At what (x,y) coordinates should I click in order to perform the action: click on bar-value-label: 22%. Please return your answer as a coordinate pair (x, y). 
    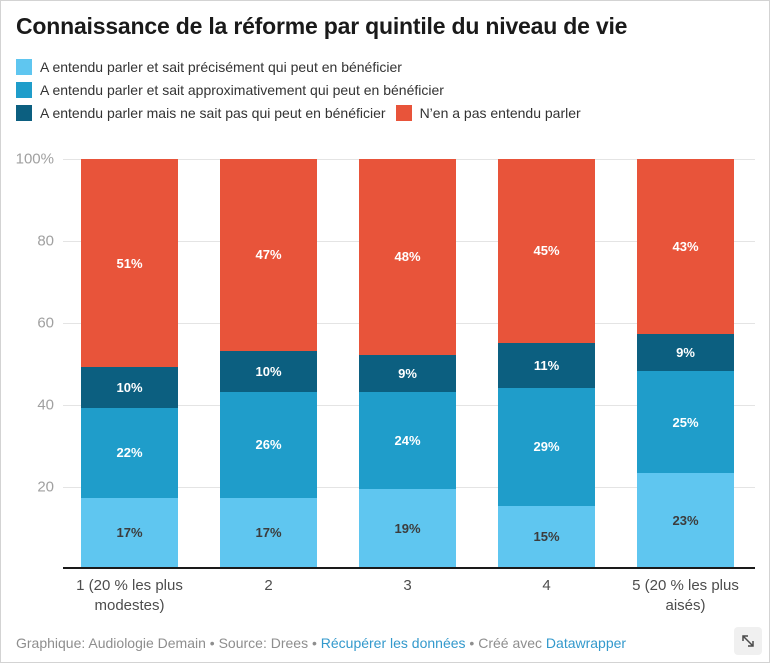
    Looking at the image, I should click on (129, 453).